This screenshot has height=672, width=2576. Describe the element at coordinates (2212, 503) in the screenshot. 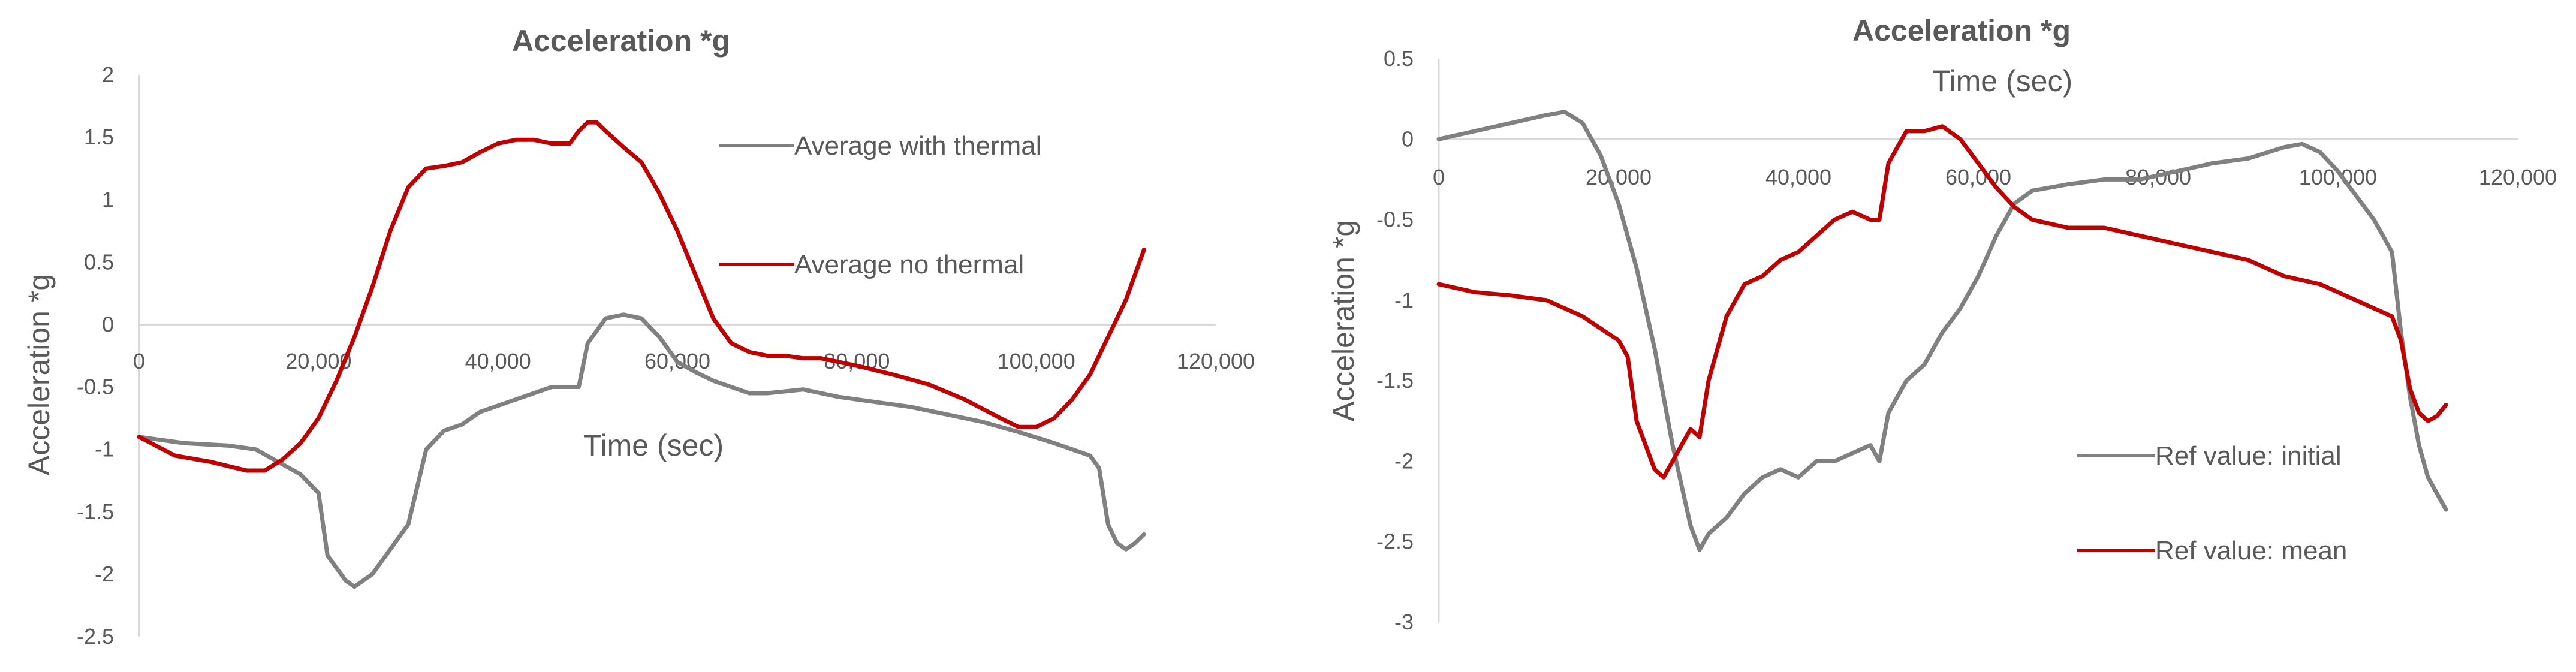

I see `legend: Ref value: initial Ref value: mean` at that location.